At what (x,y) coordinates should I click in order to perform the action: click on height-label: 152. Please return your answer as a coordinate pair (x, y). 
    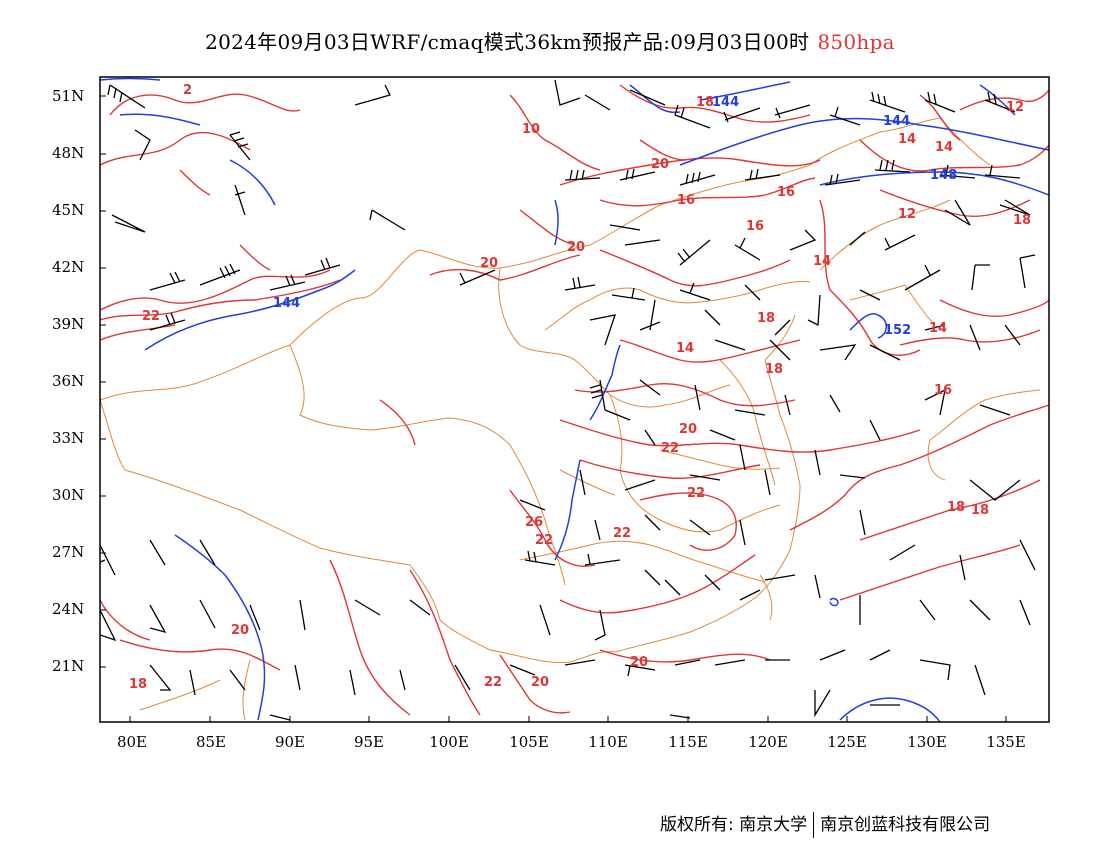
    Looking at the image, I should click on (897, 330).